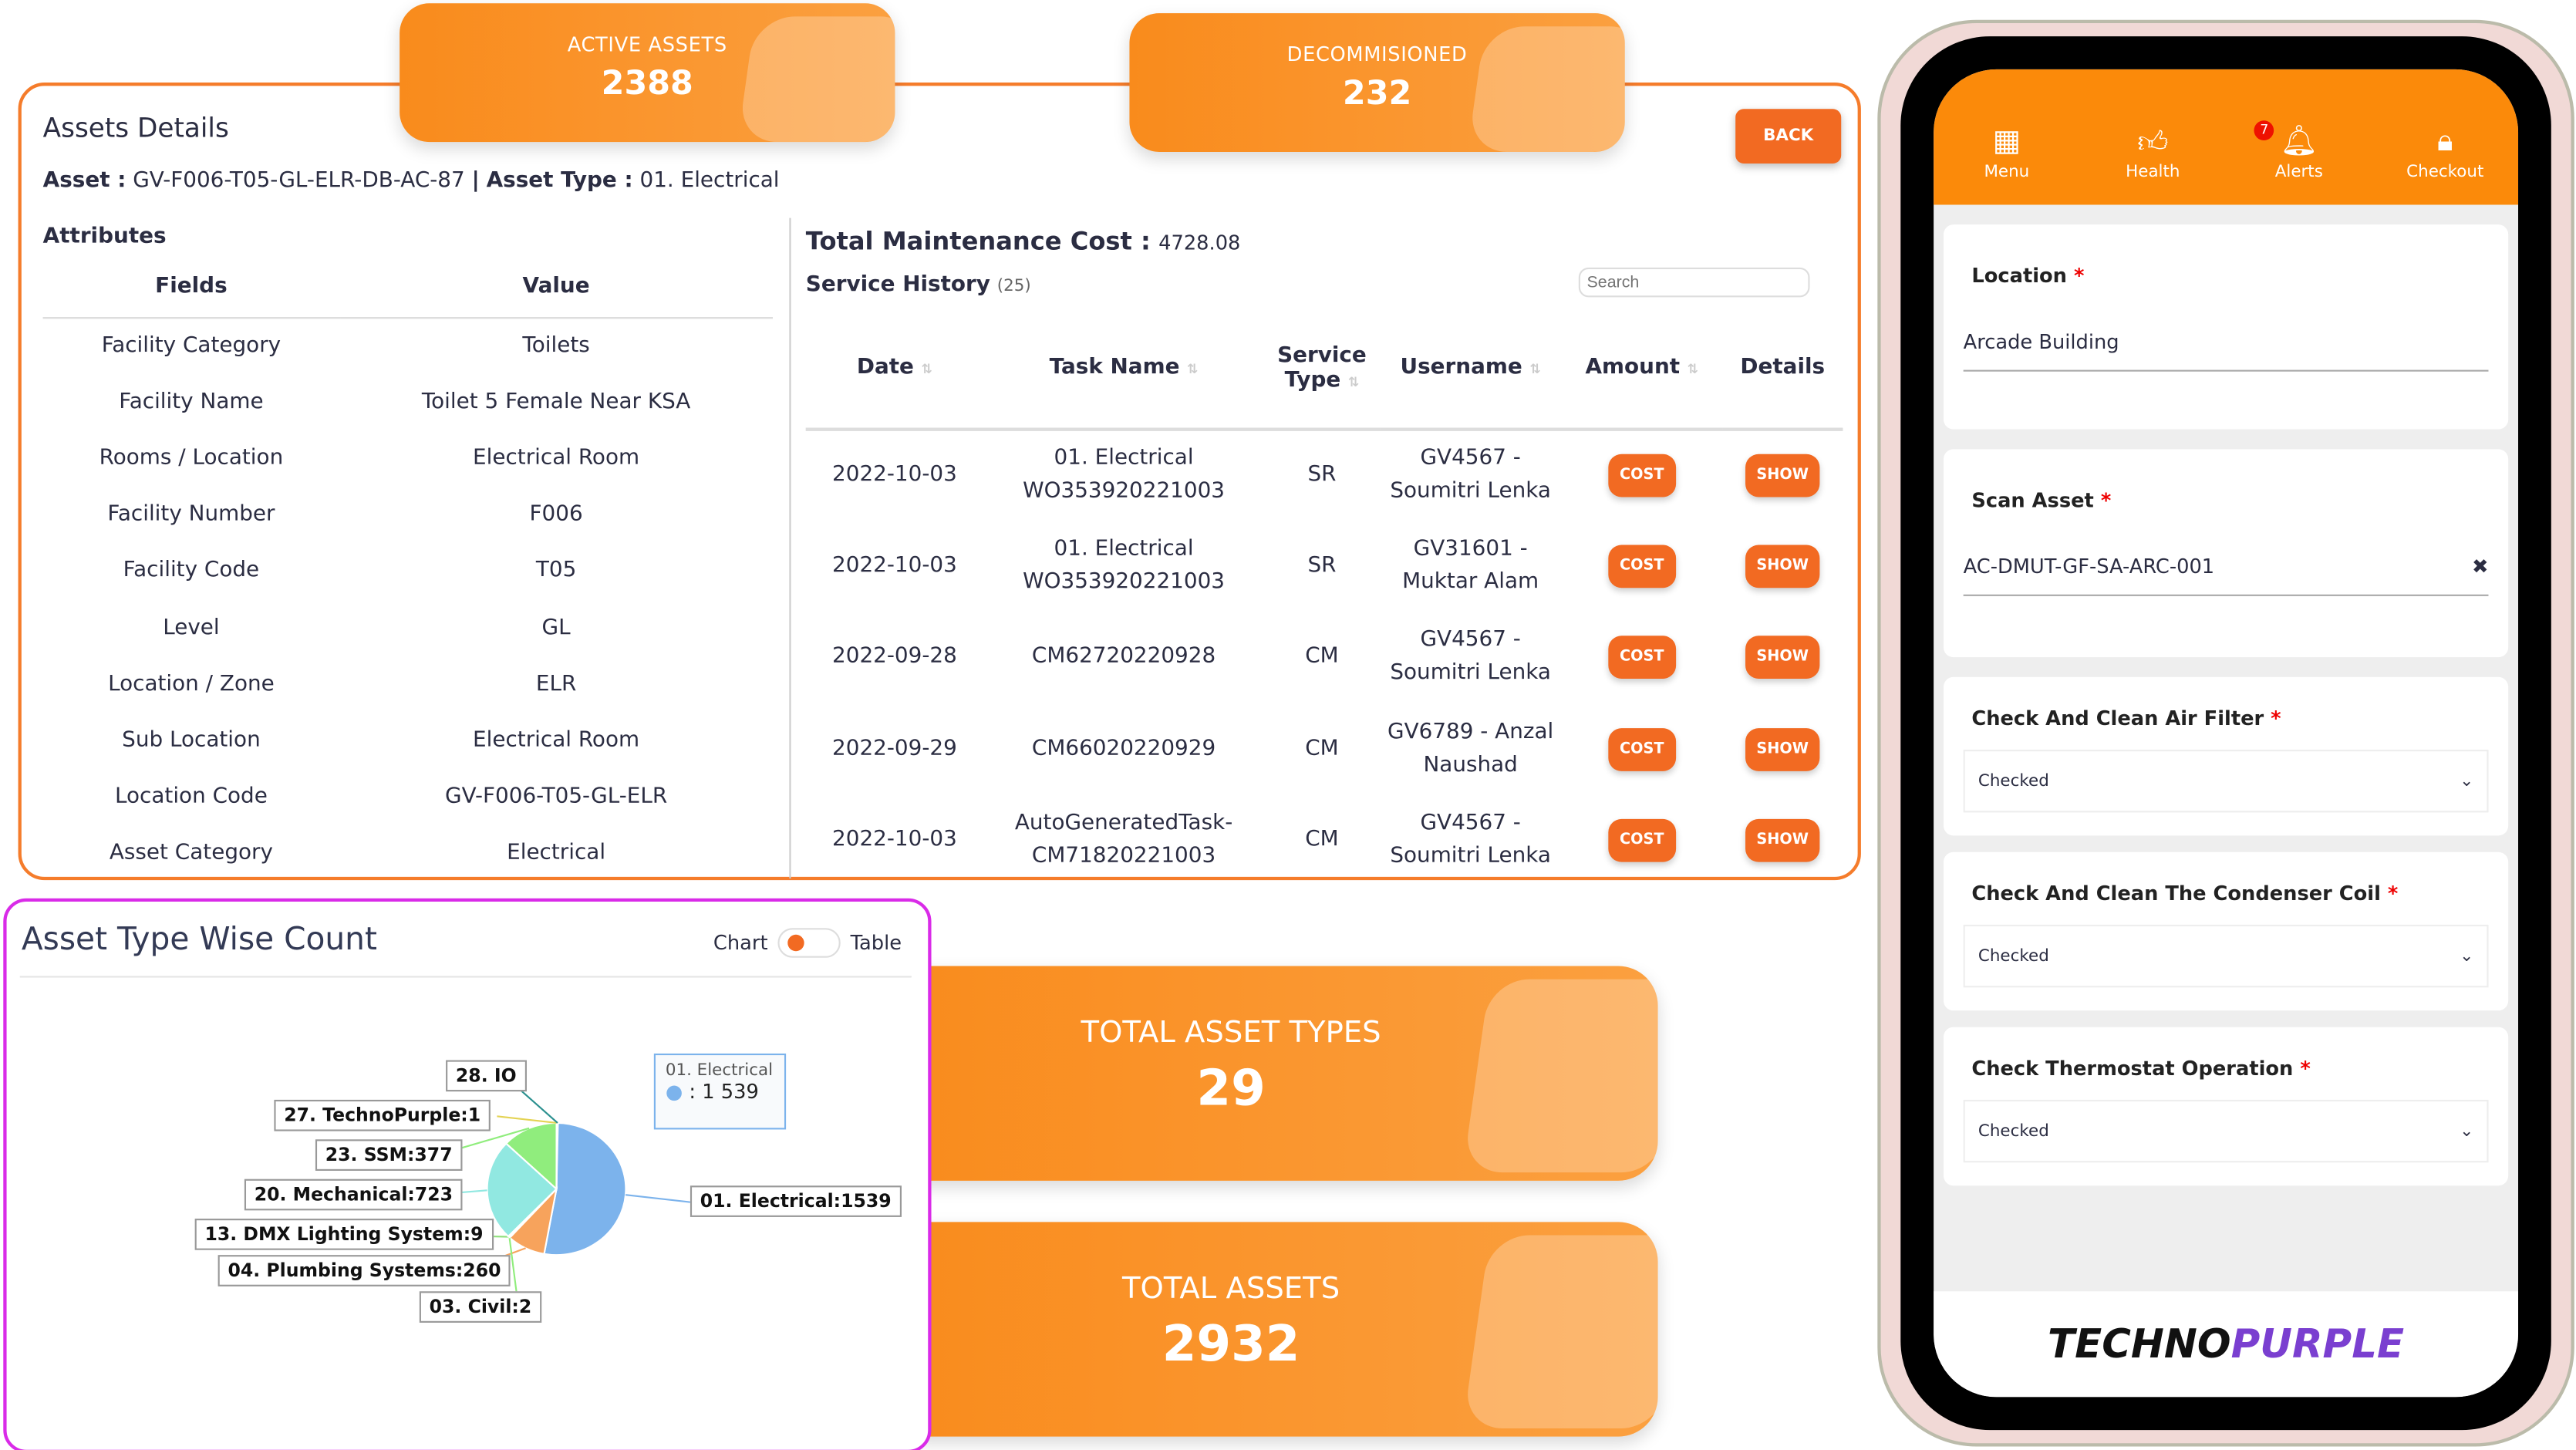 The image size is (2576, 1450). What do you see at coordinates (408, 515) in the screenshot?
I see `attribute-row: Facility Number F006` at bounding box center [408, 515].